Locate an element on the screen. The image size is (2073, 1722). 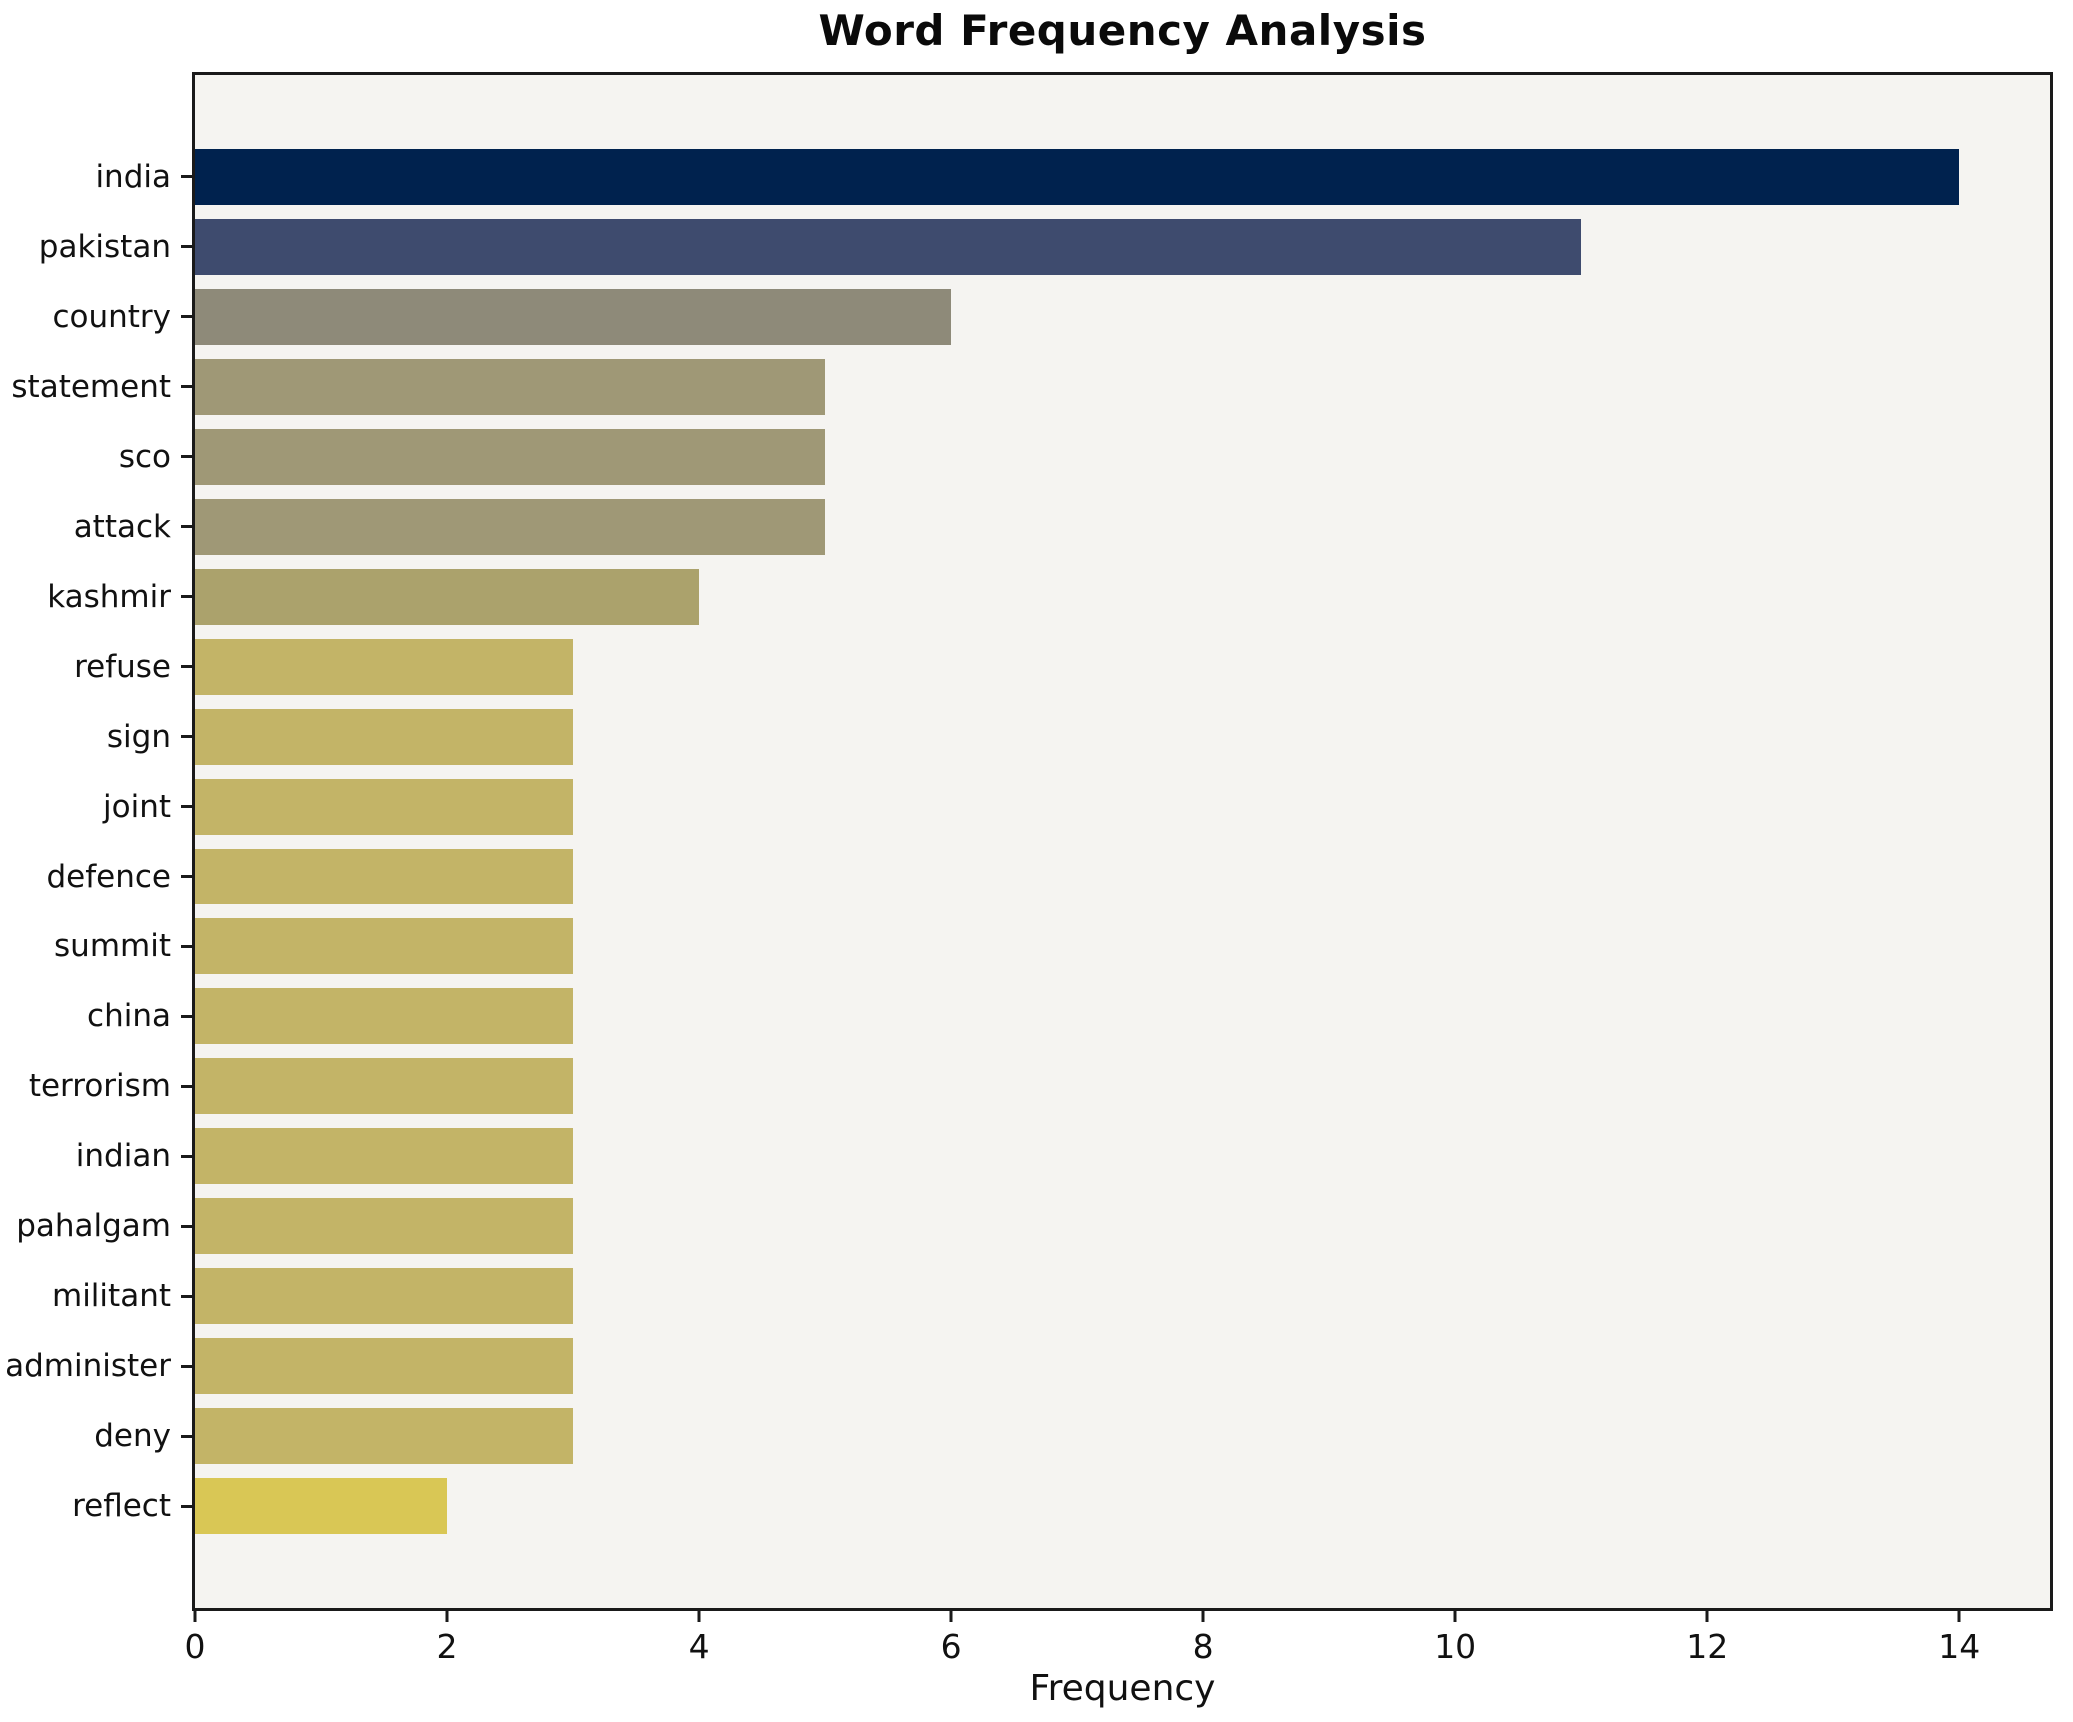
bar-administer is located at coordinates (384, 1366).